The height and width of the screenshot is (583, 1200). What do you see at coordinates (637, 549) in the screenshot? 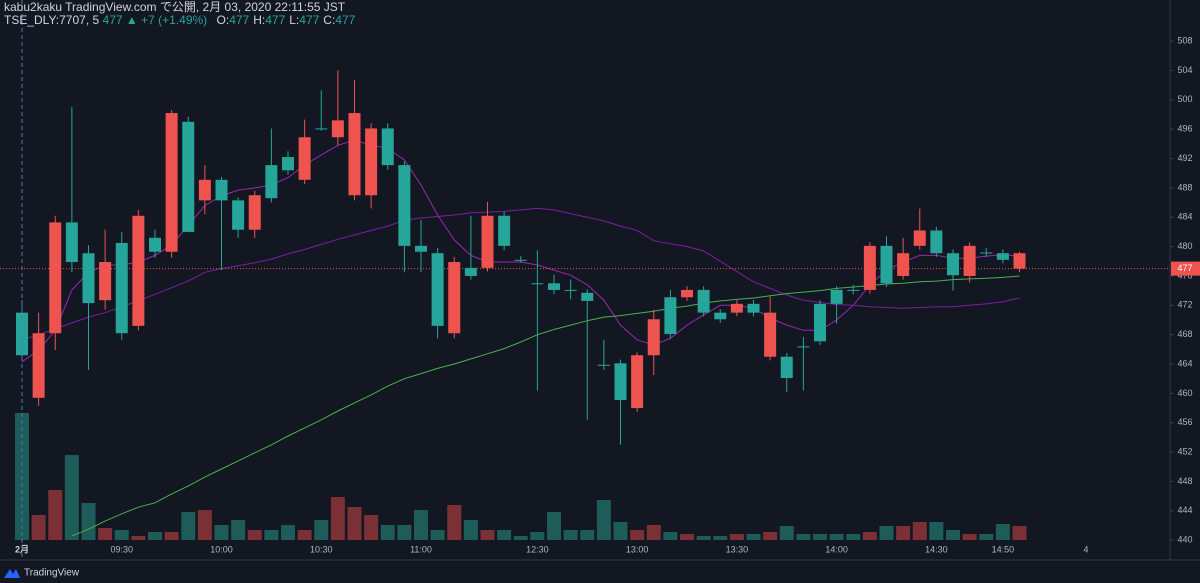
I see `x-tick-label: 13:00` at bounding box center [637, 549].